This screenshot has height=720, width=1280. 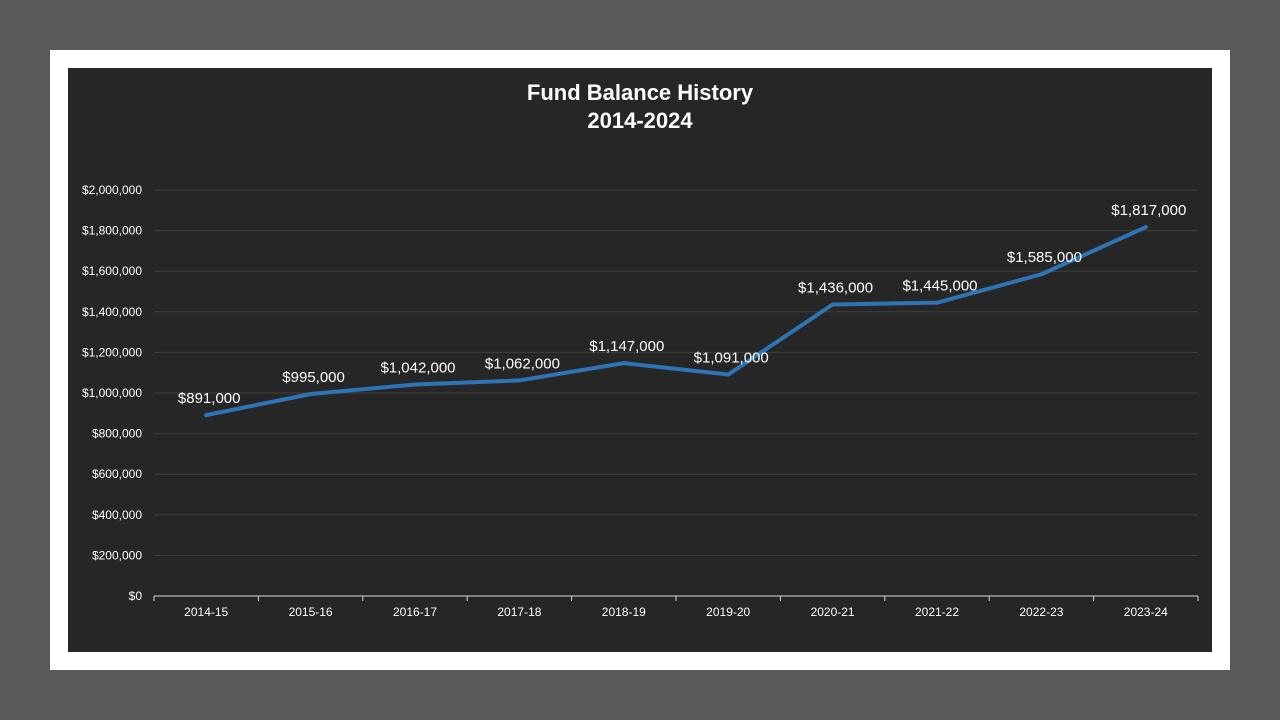 What do you see at coordinates (522, 363) in the screenshot?
I see `data-label: $1,062,000` at bounding box center [522, 363].